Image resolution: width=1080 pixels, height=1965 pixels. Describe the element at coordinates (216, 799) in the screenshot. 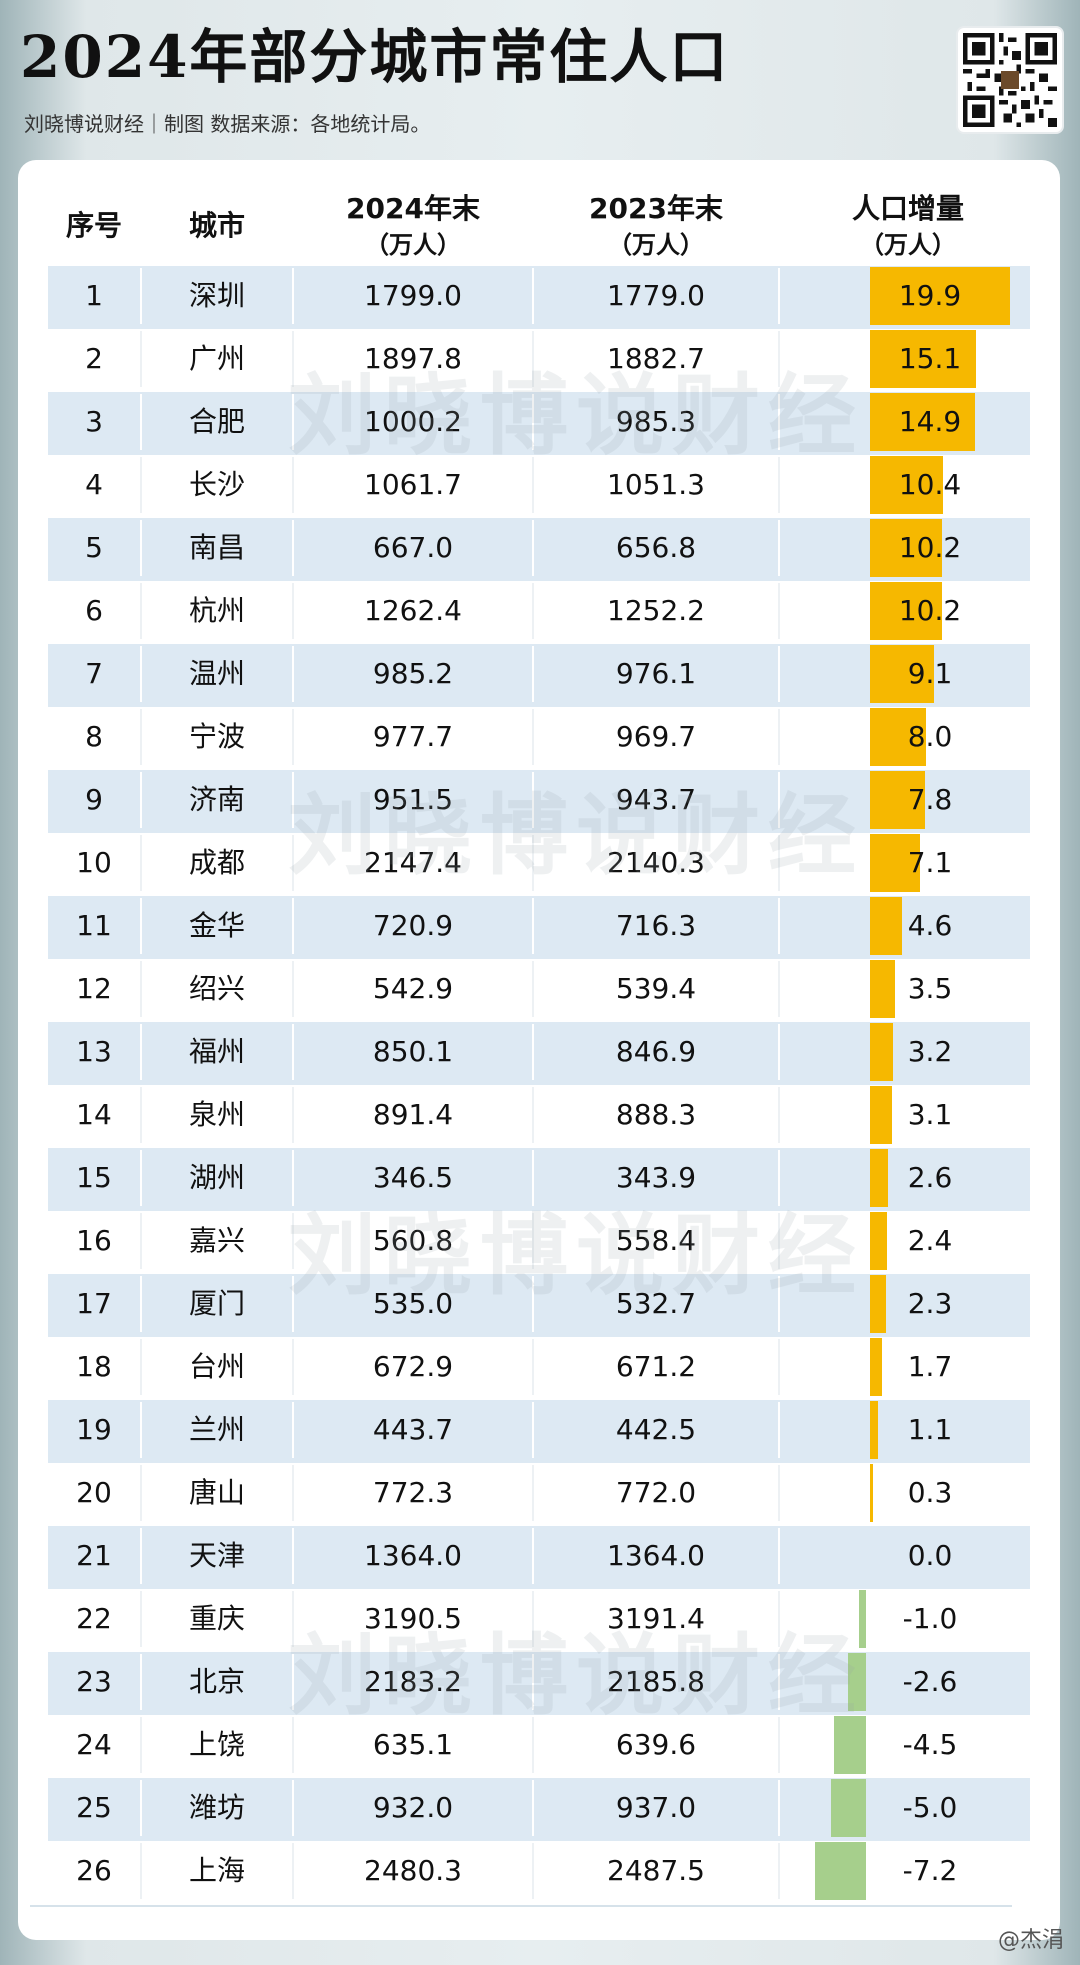

I see `city-cell: 济南` at that location.